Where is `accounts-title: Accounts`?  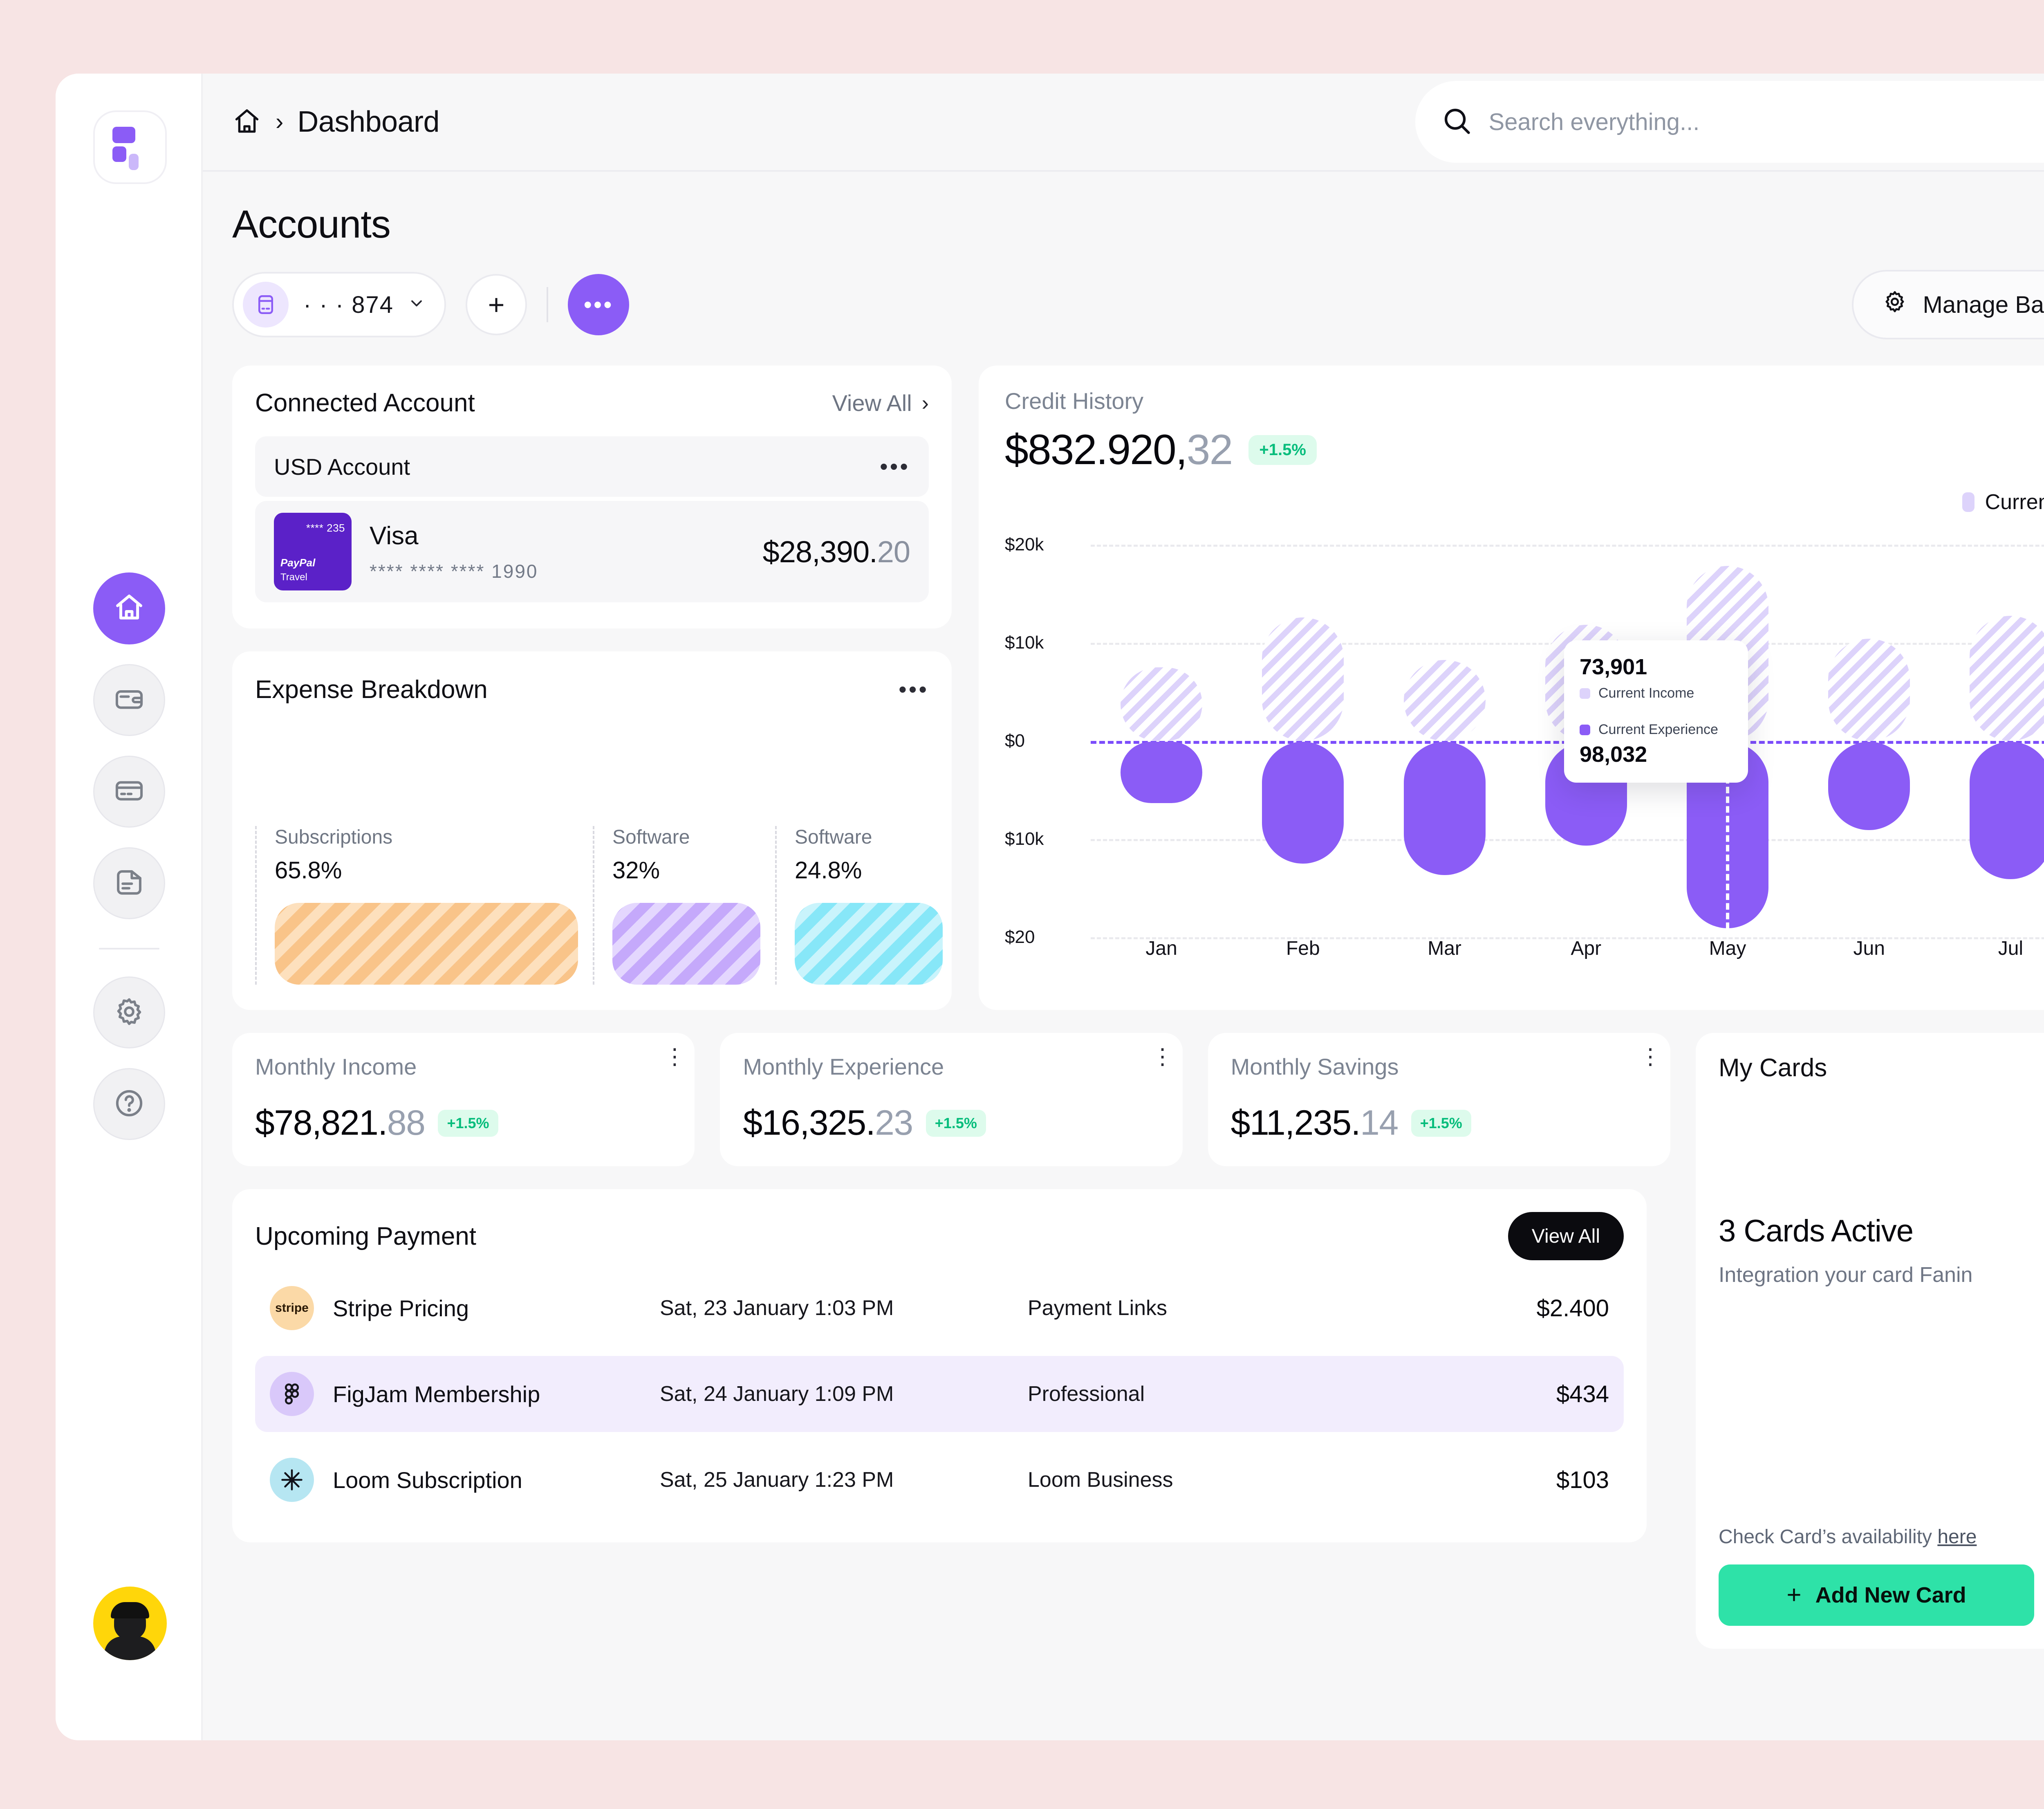
accounts-title: Accounts is located at coordinates (312, 224).